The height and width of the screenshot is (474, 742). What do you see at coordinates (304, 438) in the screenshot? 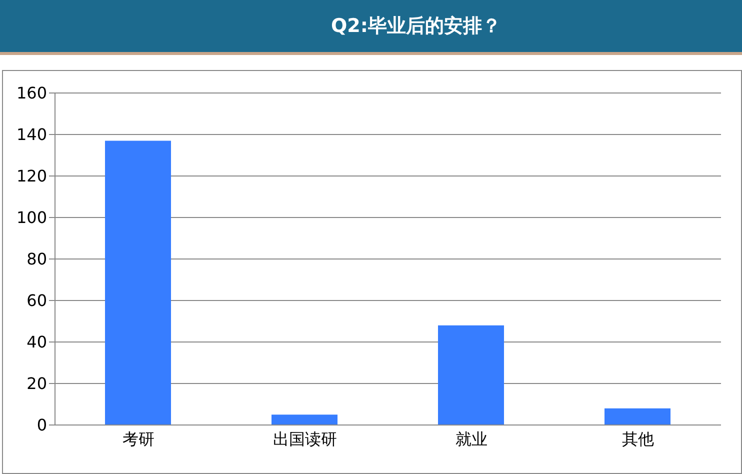
I see `x-tick-label: 出国读研` at bounding box center [304, 438].